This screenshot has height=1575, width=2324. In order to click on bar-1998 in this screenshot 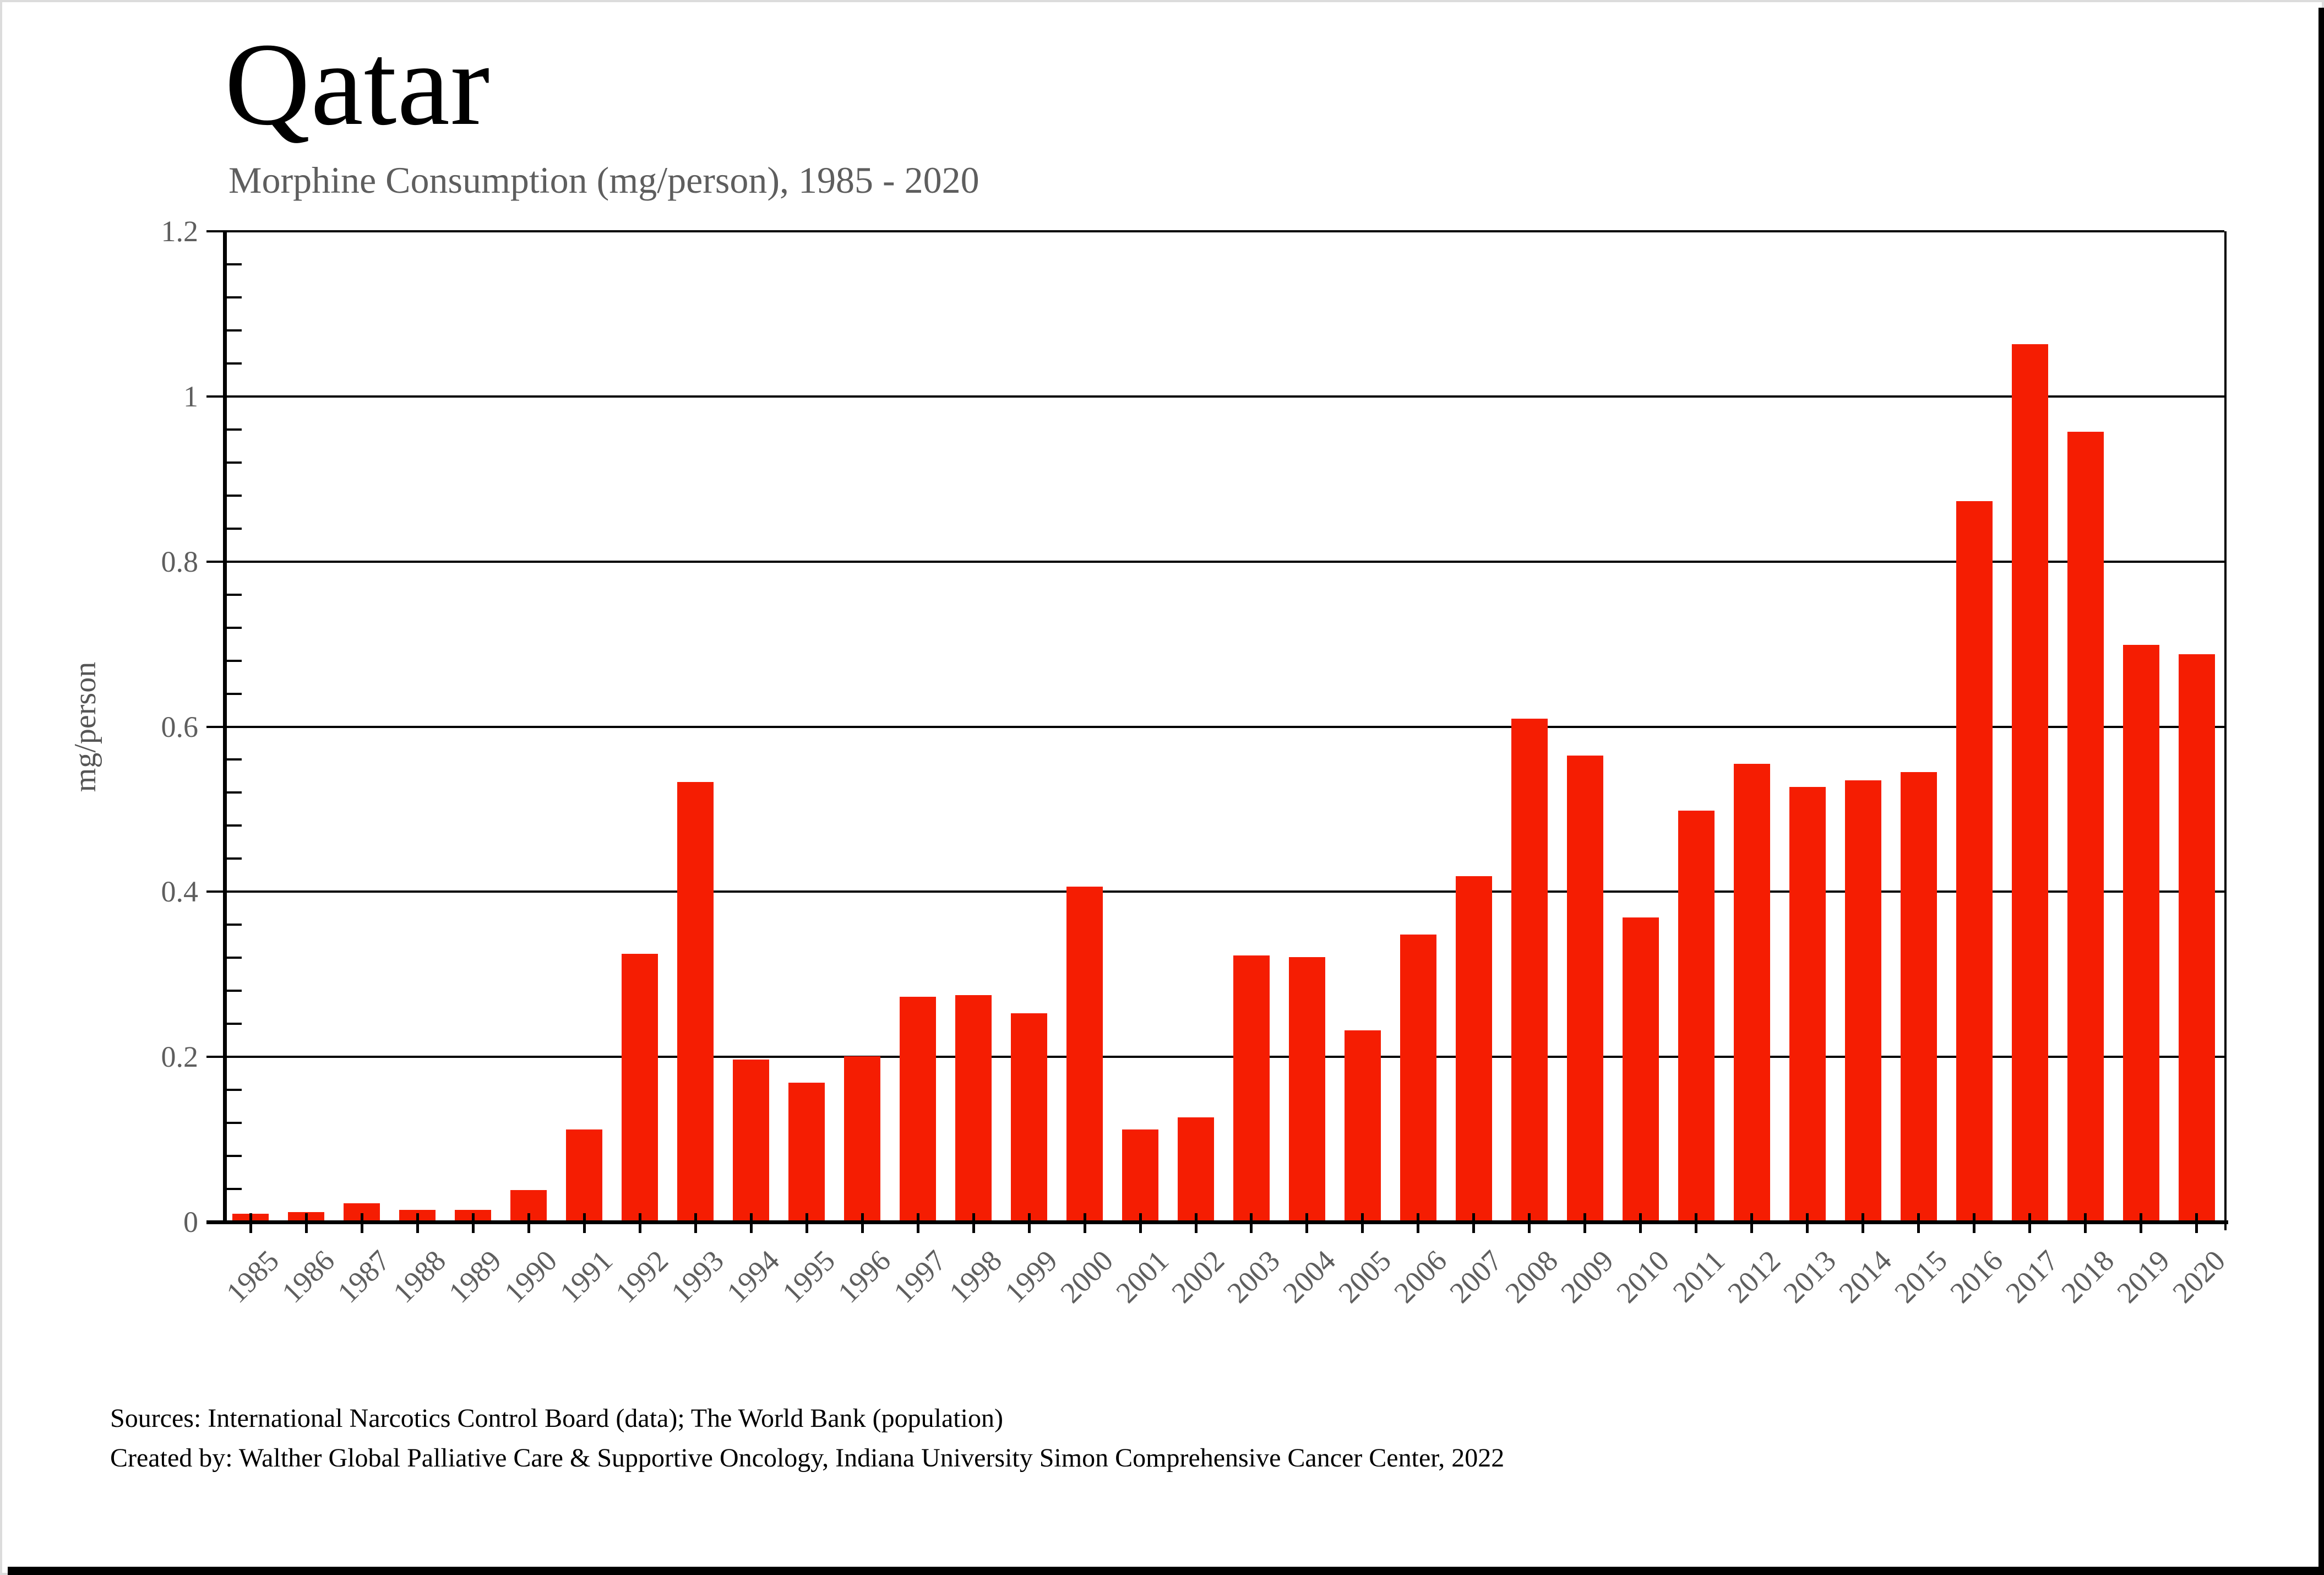, I will do `click(973, 1108)`.